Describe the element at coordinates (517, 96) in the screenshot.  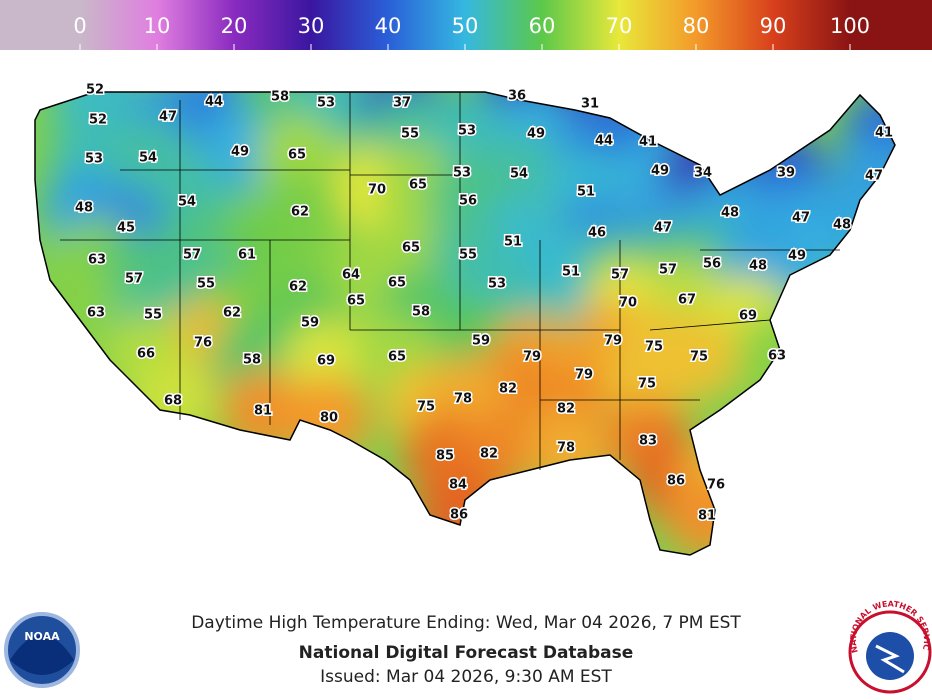
I see `temperature-reading: 36` at that location.